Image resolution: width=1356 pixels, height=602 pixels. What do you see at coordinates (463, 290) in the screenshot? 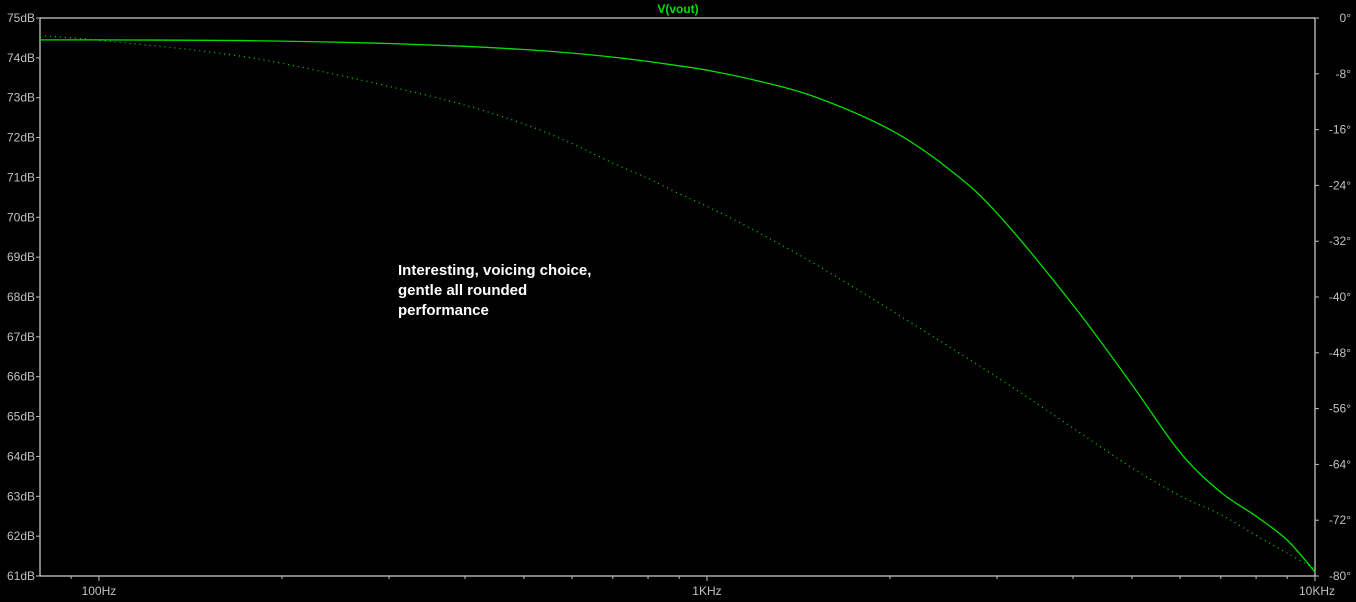
I see `annotation-line-2: gentle all rounded` at bounding box center [463, 290].